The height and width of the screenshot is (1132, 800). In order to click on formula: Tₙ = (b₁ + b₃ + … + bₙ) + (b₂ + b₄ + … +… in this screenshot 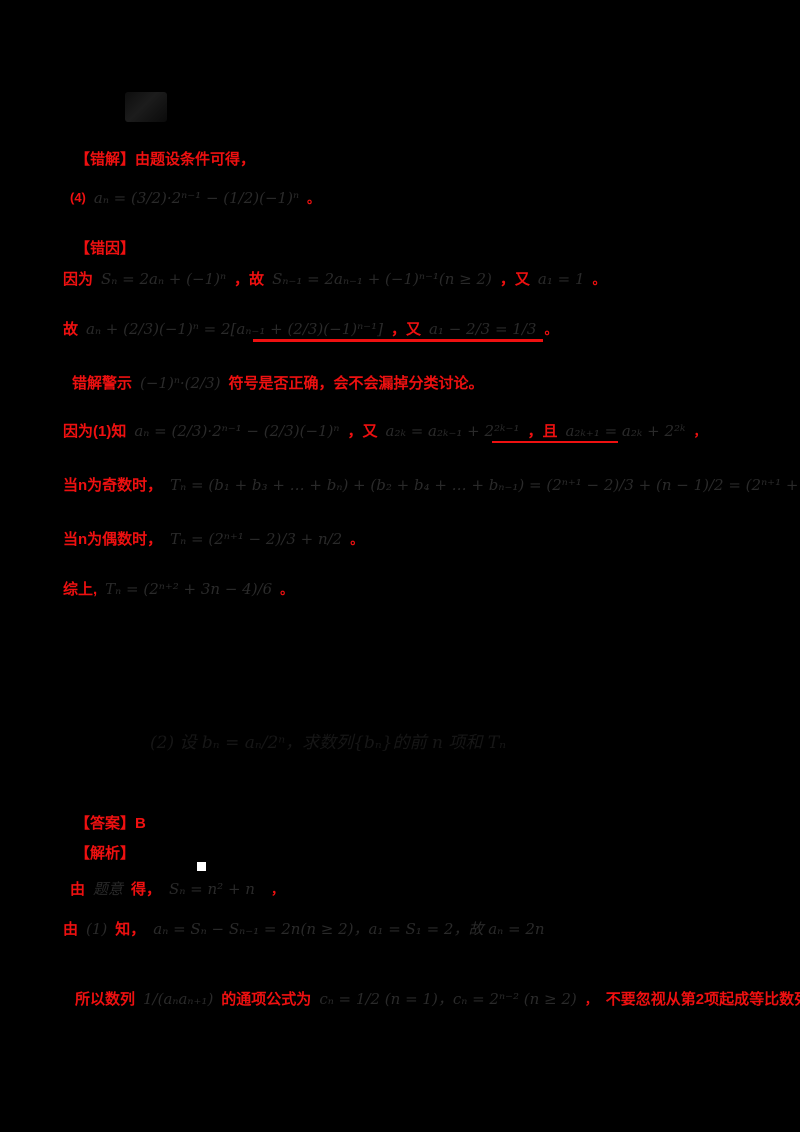, I will do `click(485, 484)`.